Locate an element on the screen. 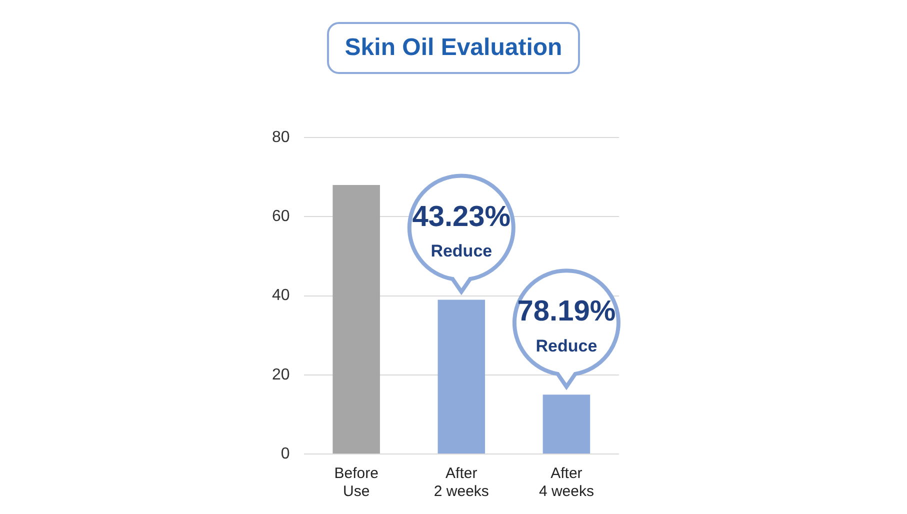  annotation: 78.19% Reduce is located at coordinates (566, 326).